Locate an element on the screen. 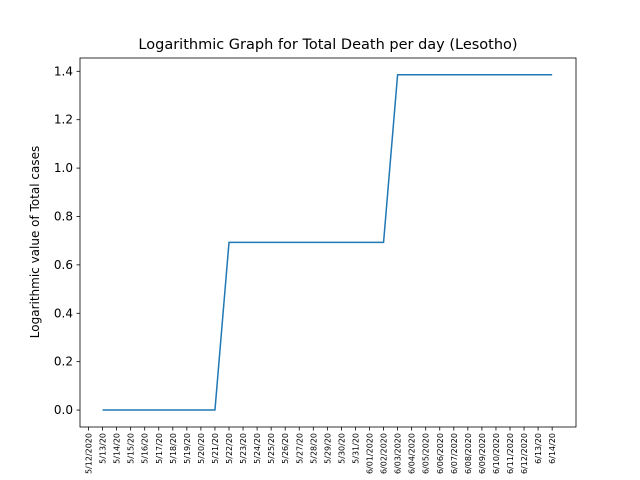 This screenshot has height=480, width=640. x-tick-label: 5/18/20 is located at coordinates (173, 448).